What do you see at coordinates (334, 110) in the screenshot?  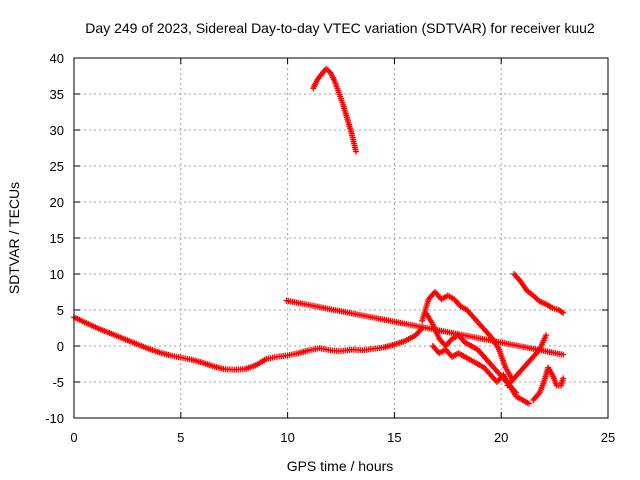 I see `series-midday-arc` at bounding box center [334, 110].